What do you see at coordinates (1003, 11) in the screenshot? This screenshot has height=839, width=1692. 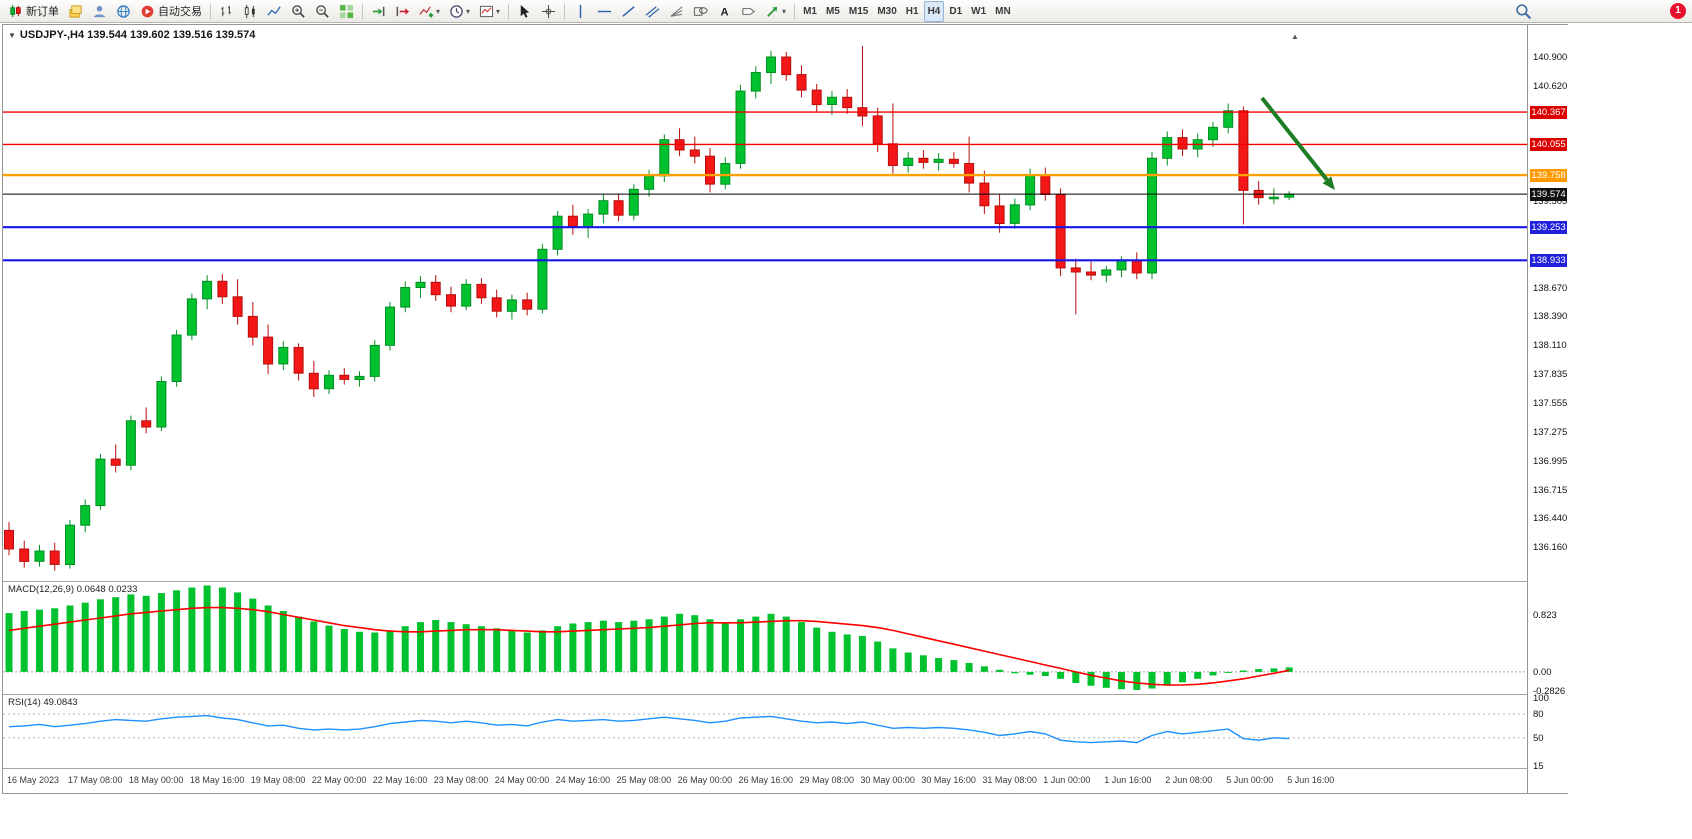 I see `timeframe-mn-button: MN` at bounding box center [1003, 11].